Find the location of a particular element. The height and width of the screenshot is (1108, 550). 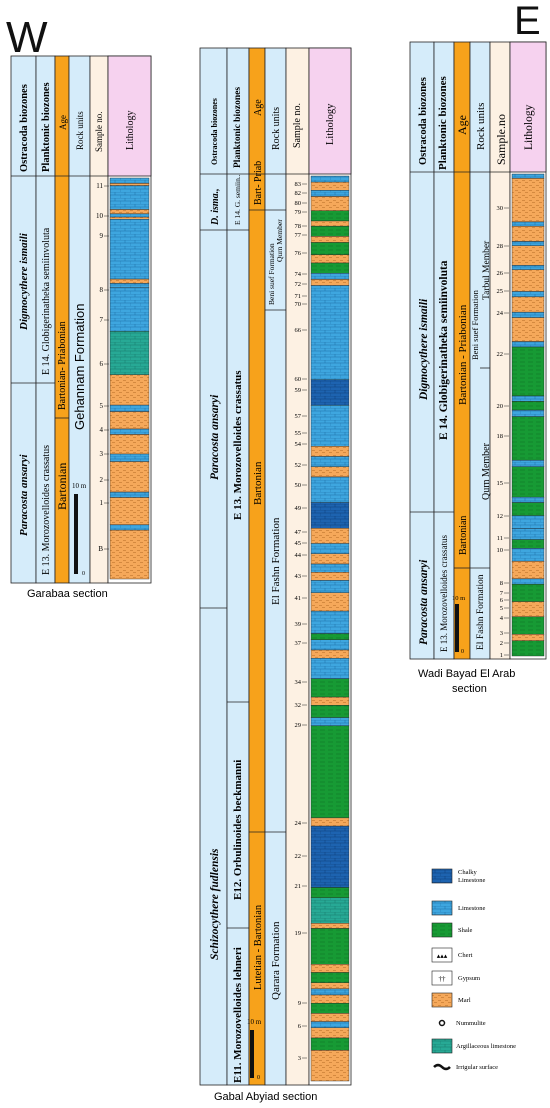

bayad-sample-label: 22 is located at coordinates (500, 354).